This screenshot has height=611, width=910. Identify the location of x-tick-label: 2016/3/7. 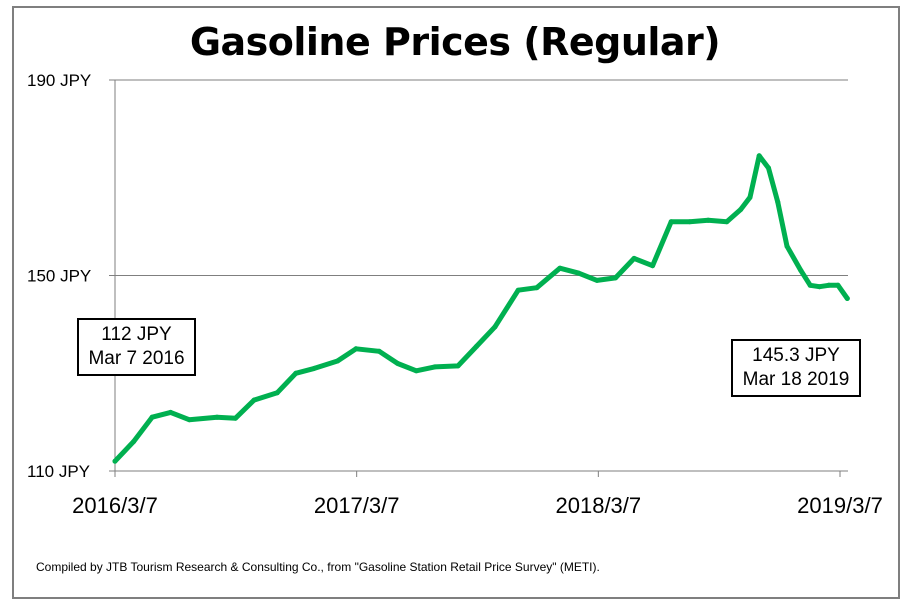
(115, 505).